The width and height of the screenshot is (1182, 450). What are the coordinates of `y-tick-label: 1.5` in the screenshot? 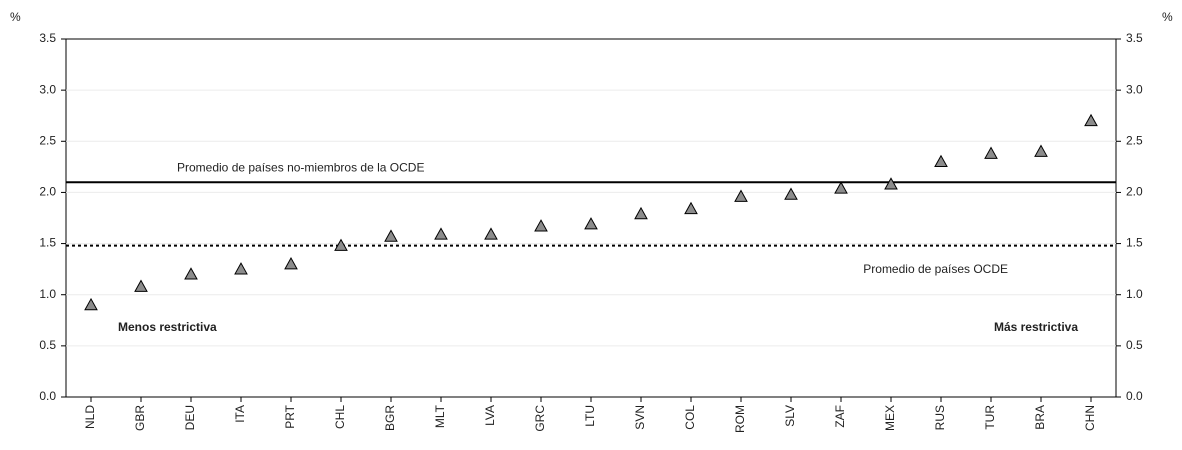 It's located at (47, 243).